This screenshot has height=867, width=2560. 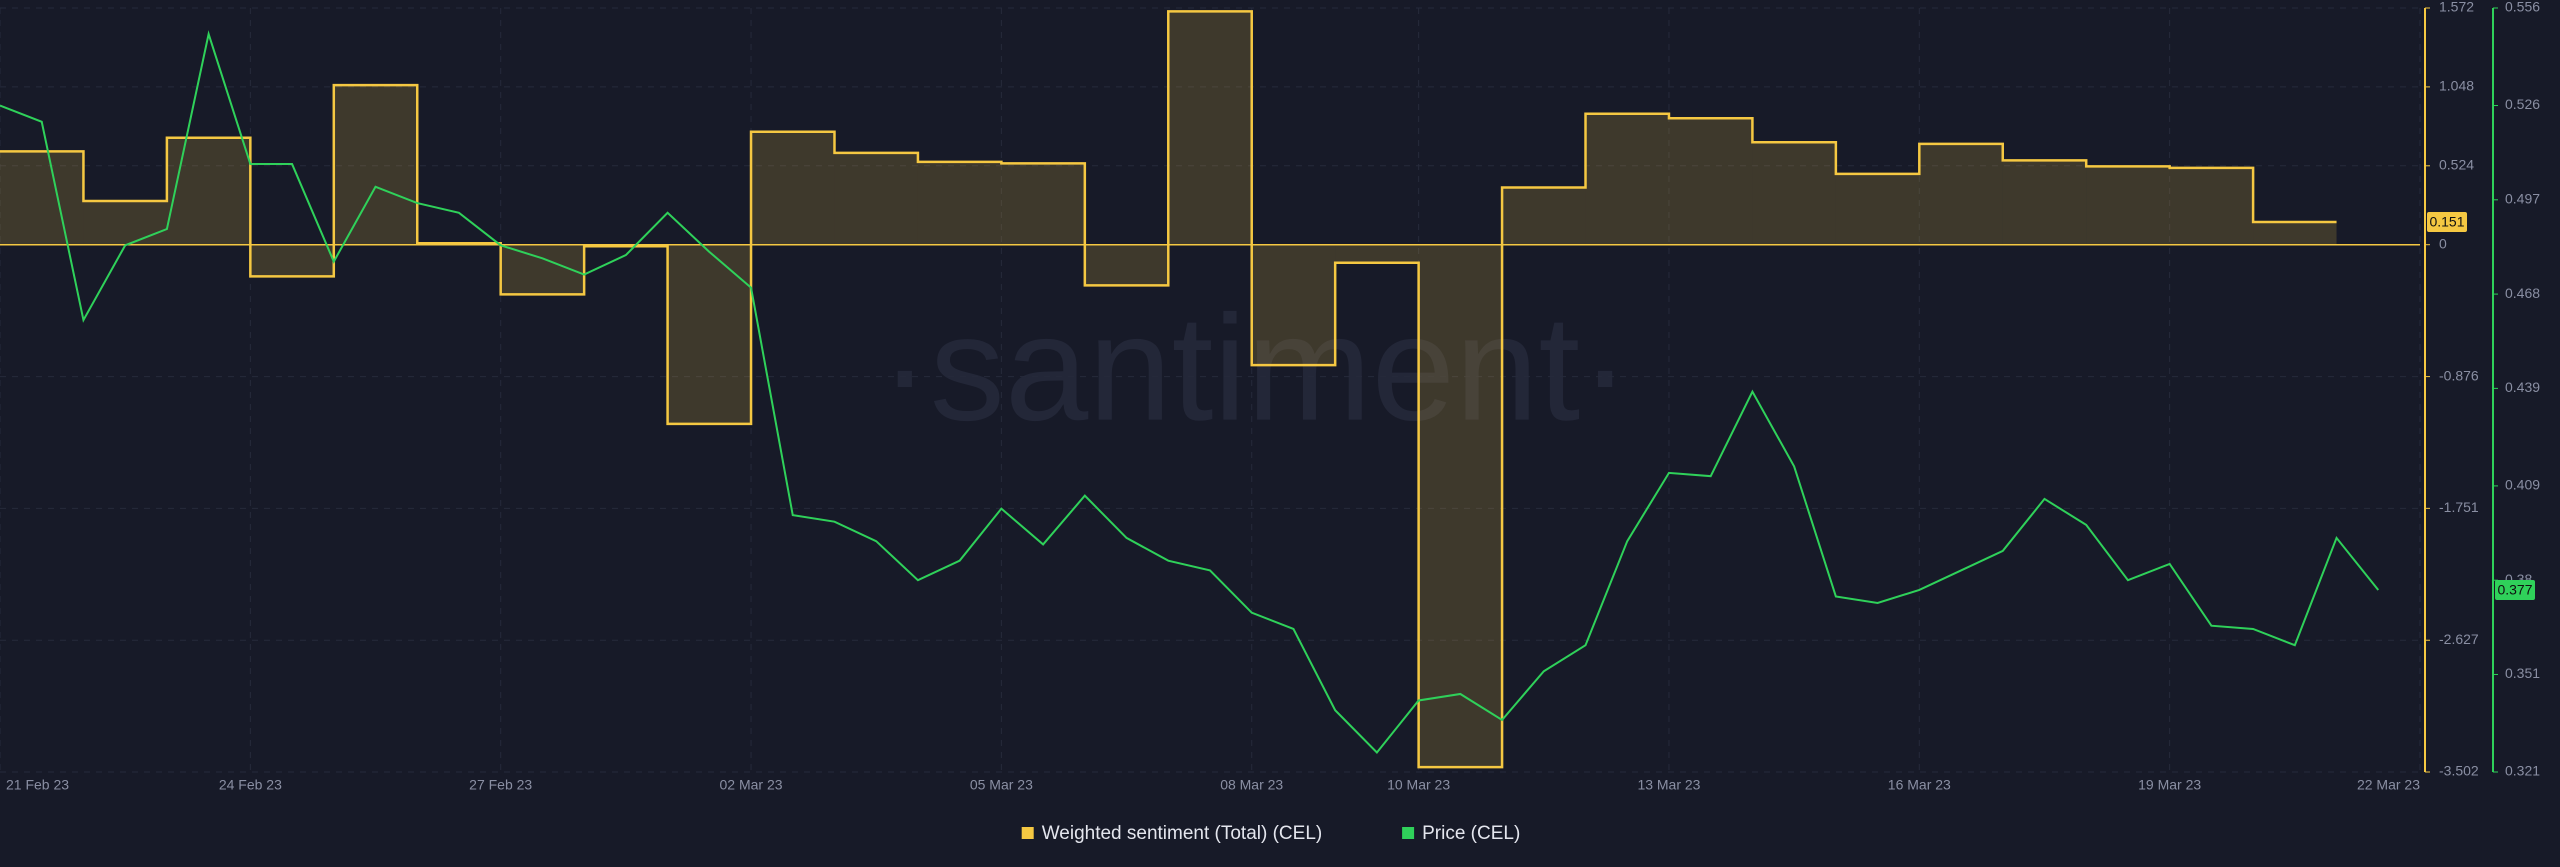 What do you see at coordinates (2522, 387) in the screenshot?
I see `y2-tick-label: 0.439` at bounding box center [2522, 387].